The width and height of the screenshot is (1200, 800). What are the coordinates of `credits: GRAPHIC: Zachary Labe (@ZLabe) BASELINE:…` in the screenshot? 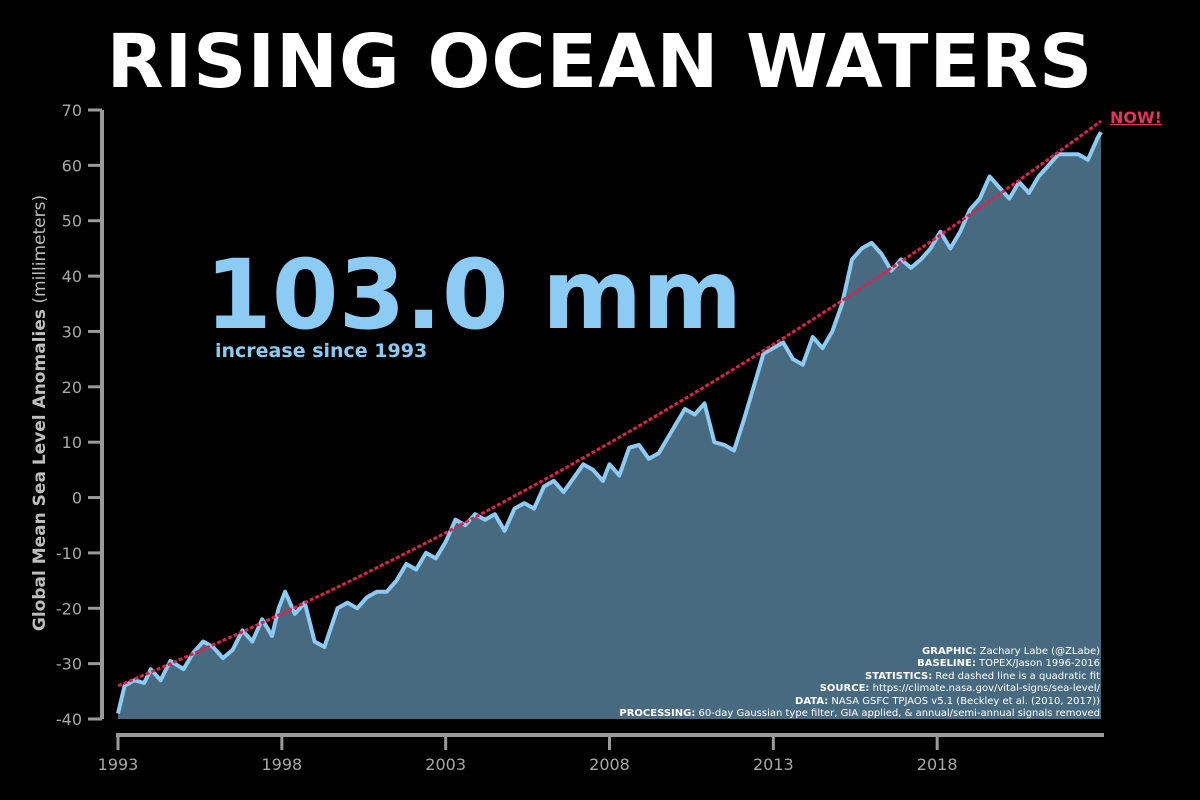 It's located at (859, 683).